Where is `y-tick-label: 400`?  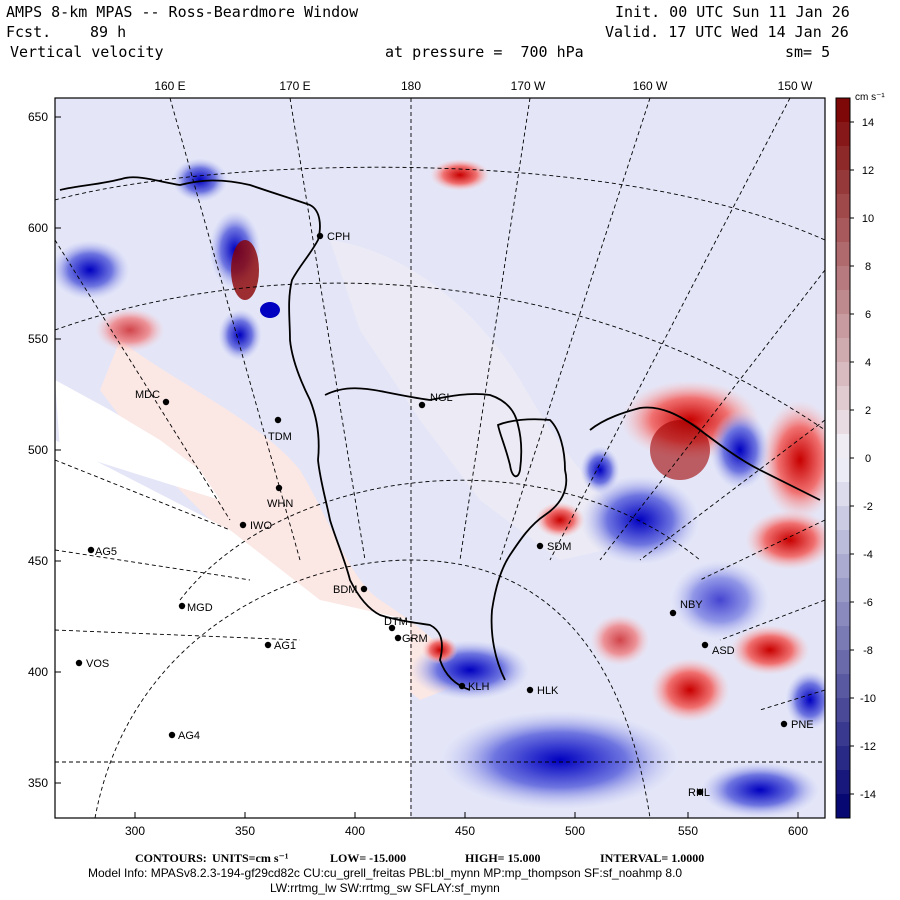
y-tick-label: 400 is located at coordinates (38, 672).